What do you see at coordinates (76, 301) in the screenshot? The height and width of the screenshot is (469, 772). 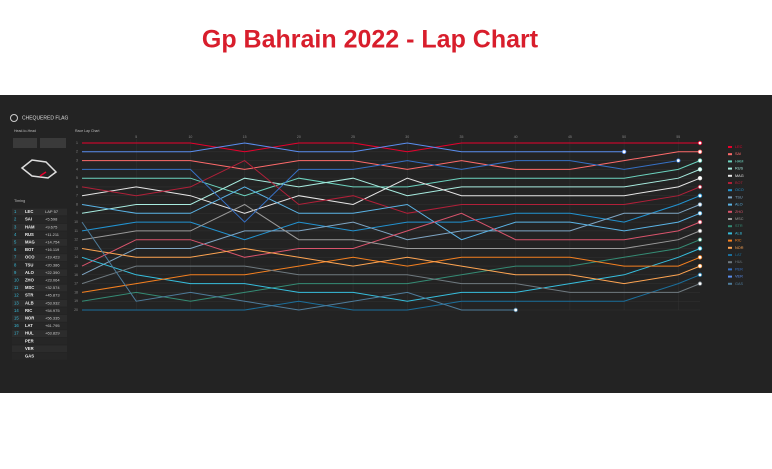 I see `y-tick-label: 19` at bounding box center [76, 301].